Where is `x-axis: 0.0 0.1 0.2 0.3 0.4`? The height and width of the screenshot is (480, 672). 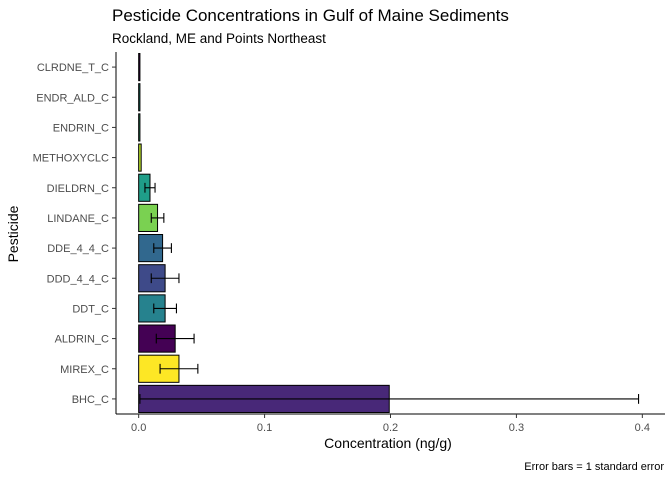 x-axis: 0.0 0.1 0.2 0.3 0.4 is located at coordinates (390, 424).